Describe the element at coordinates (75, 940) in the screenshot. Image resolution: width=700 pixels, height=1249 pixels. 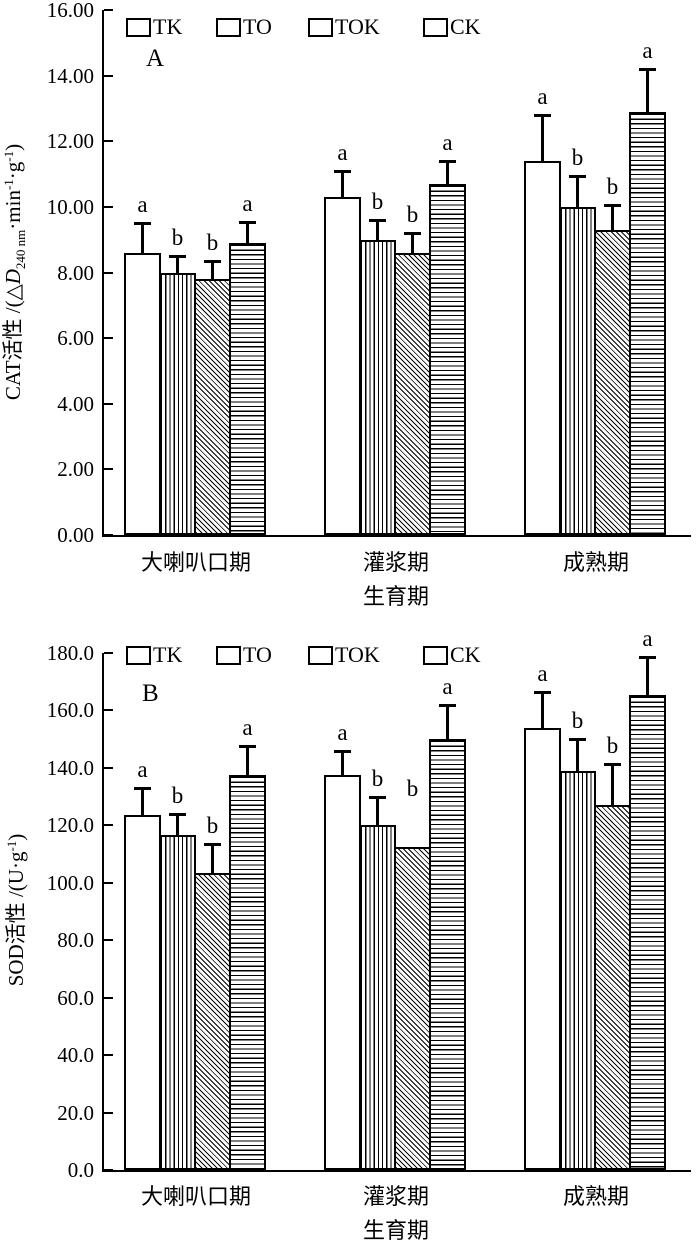
I see `y-tick-label: 80.0` at that location.